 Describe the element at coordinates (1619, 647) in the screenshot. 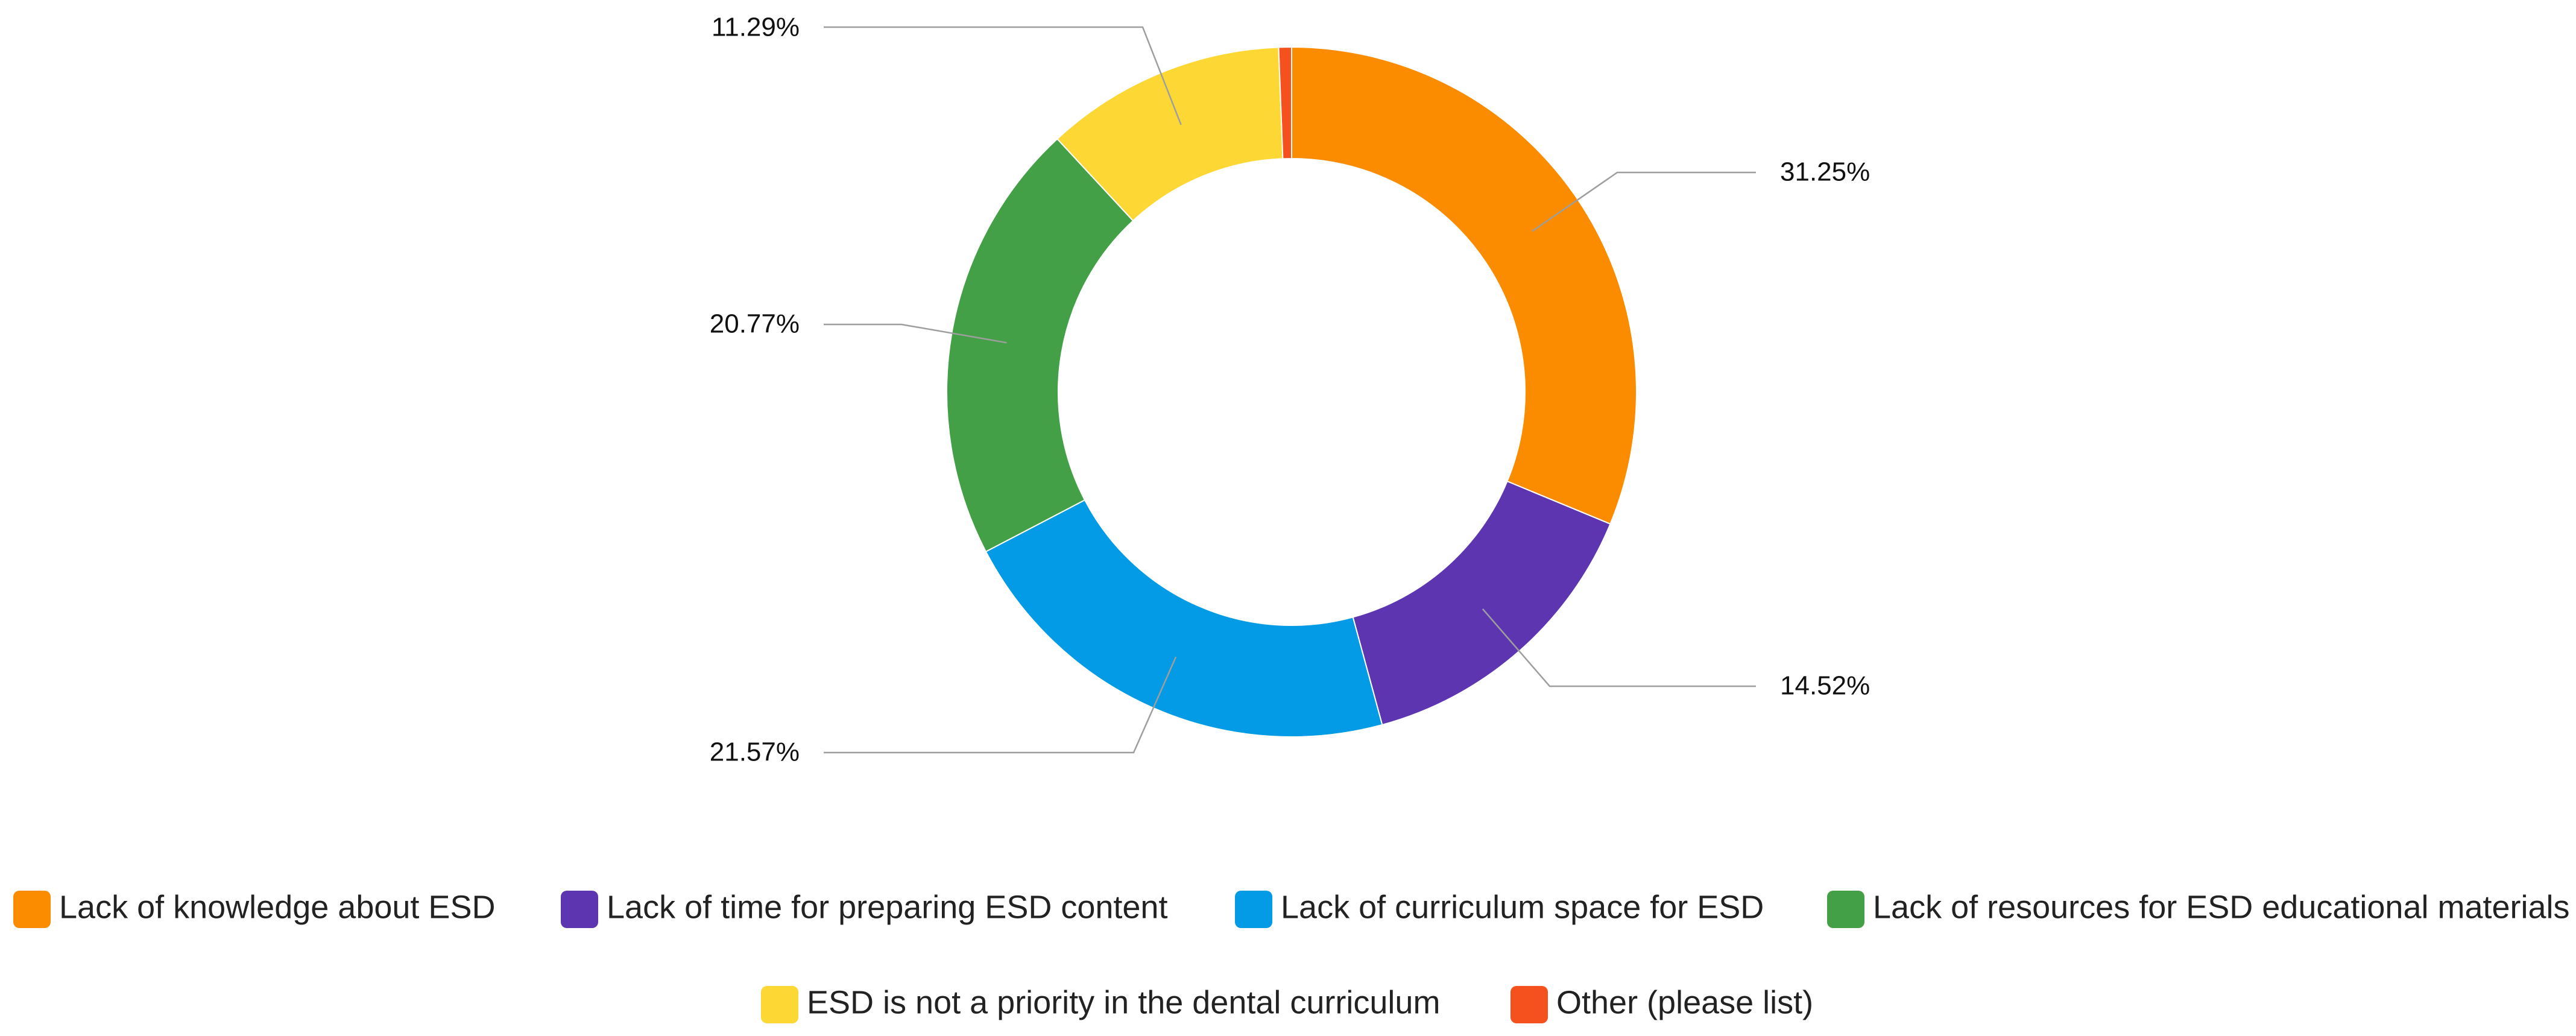

I see `leader-line-lack-of-time-for-preparing-esd-content` at that location.